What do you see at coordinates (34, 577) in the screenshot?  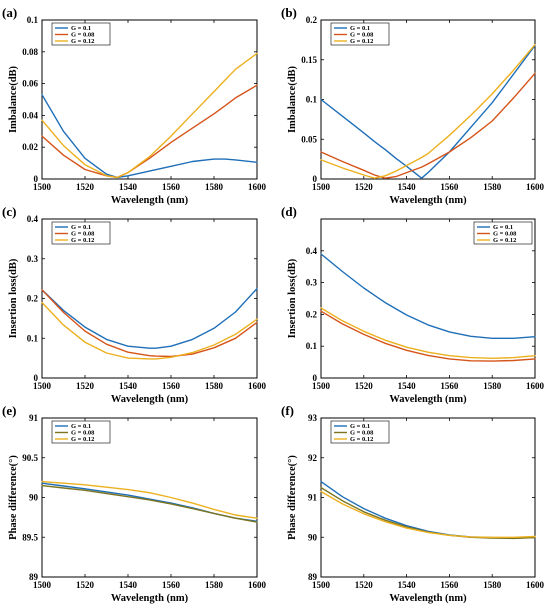 I see `y-tick-label: 89` at bounding box center [34, 577].